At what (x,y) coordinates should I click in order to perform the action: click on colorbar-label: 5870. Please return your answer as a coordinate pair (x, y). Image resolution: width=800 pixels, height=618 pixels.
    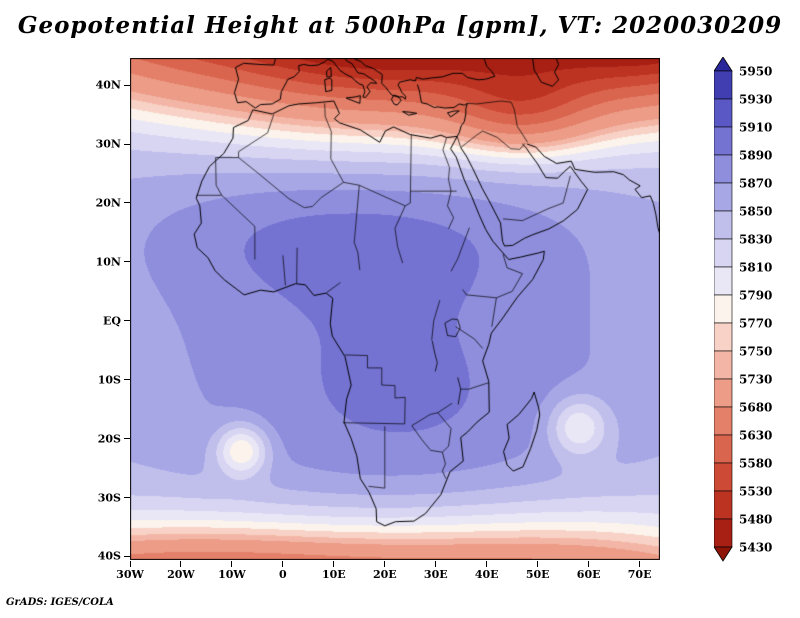
    Looking at the image, I should click on (755, 184).